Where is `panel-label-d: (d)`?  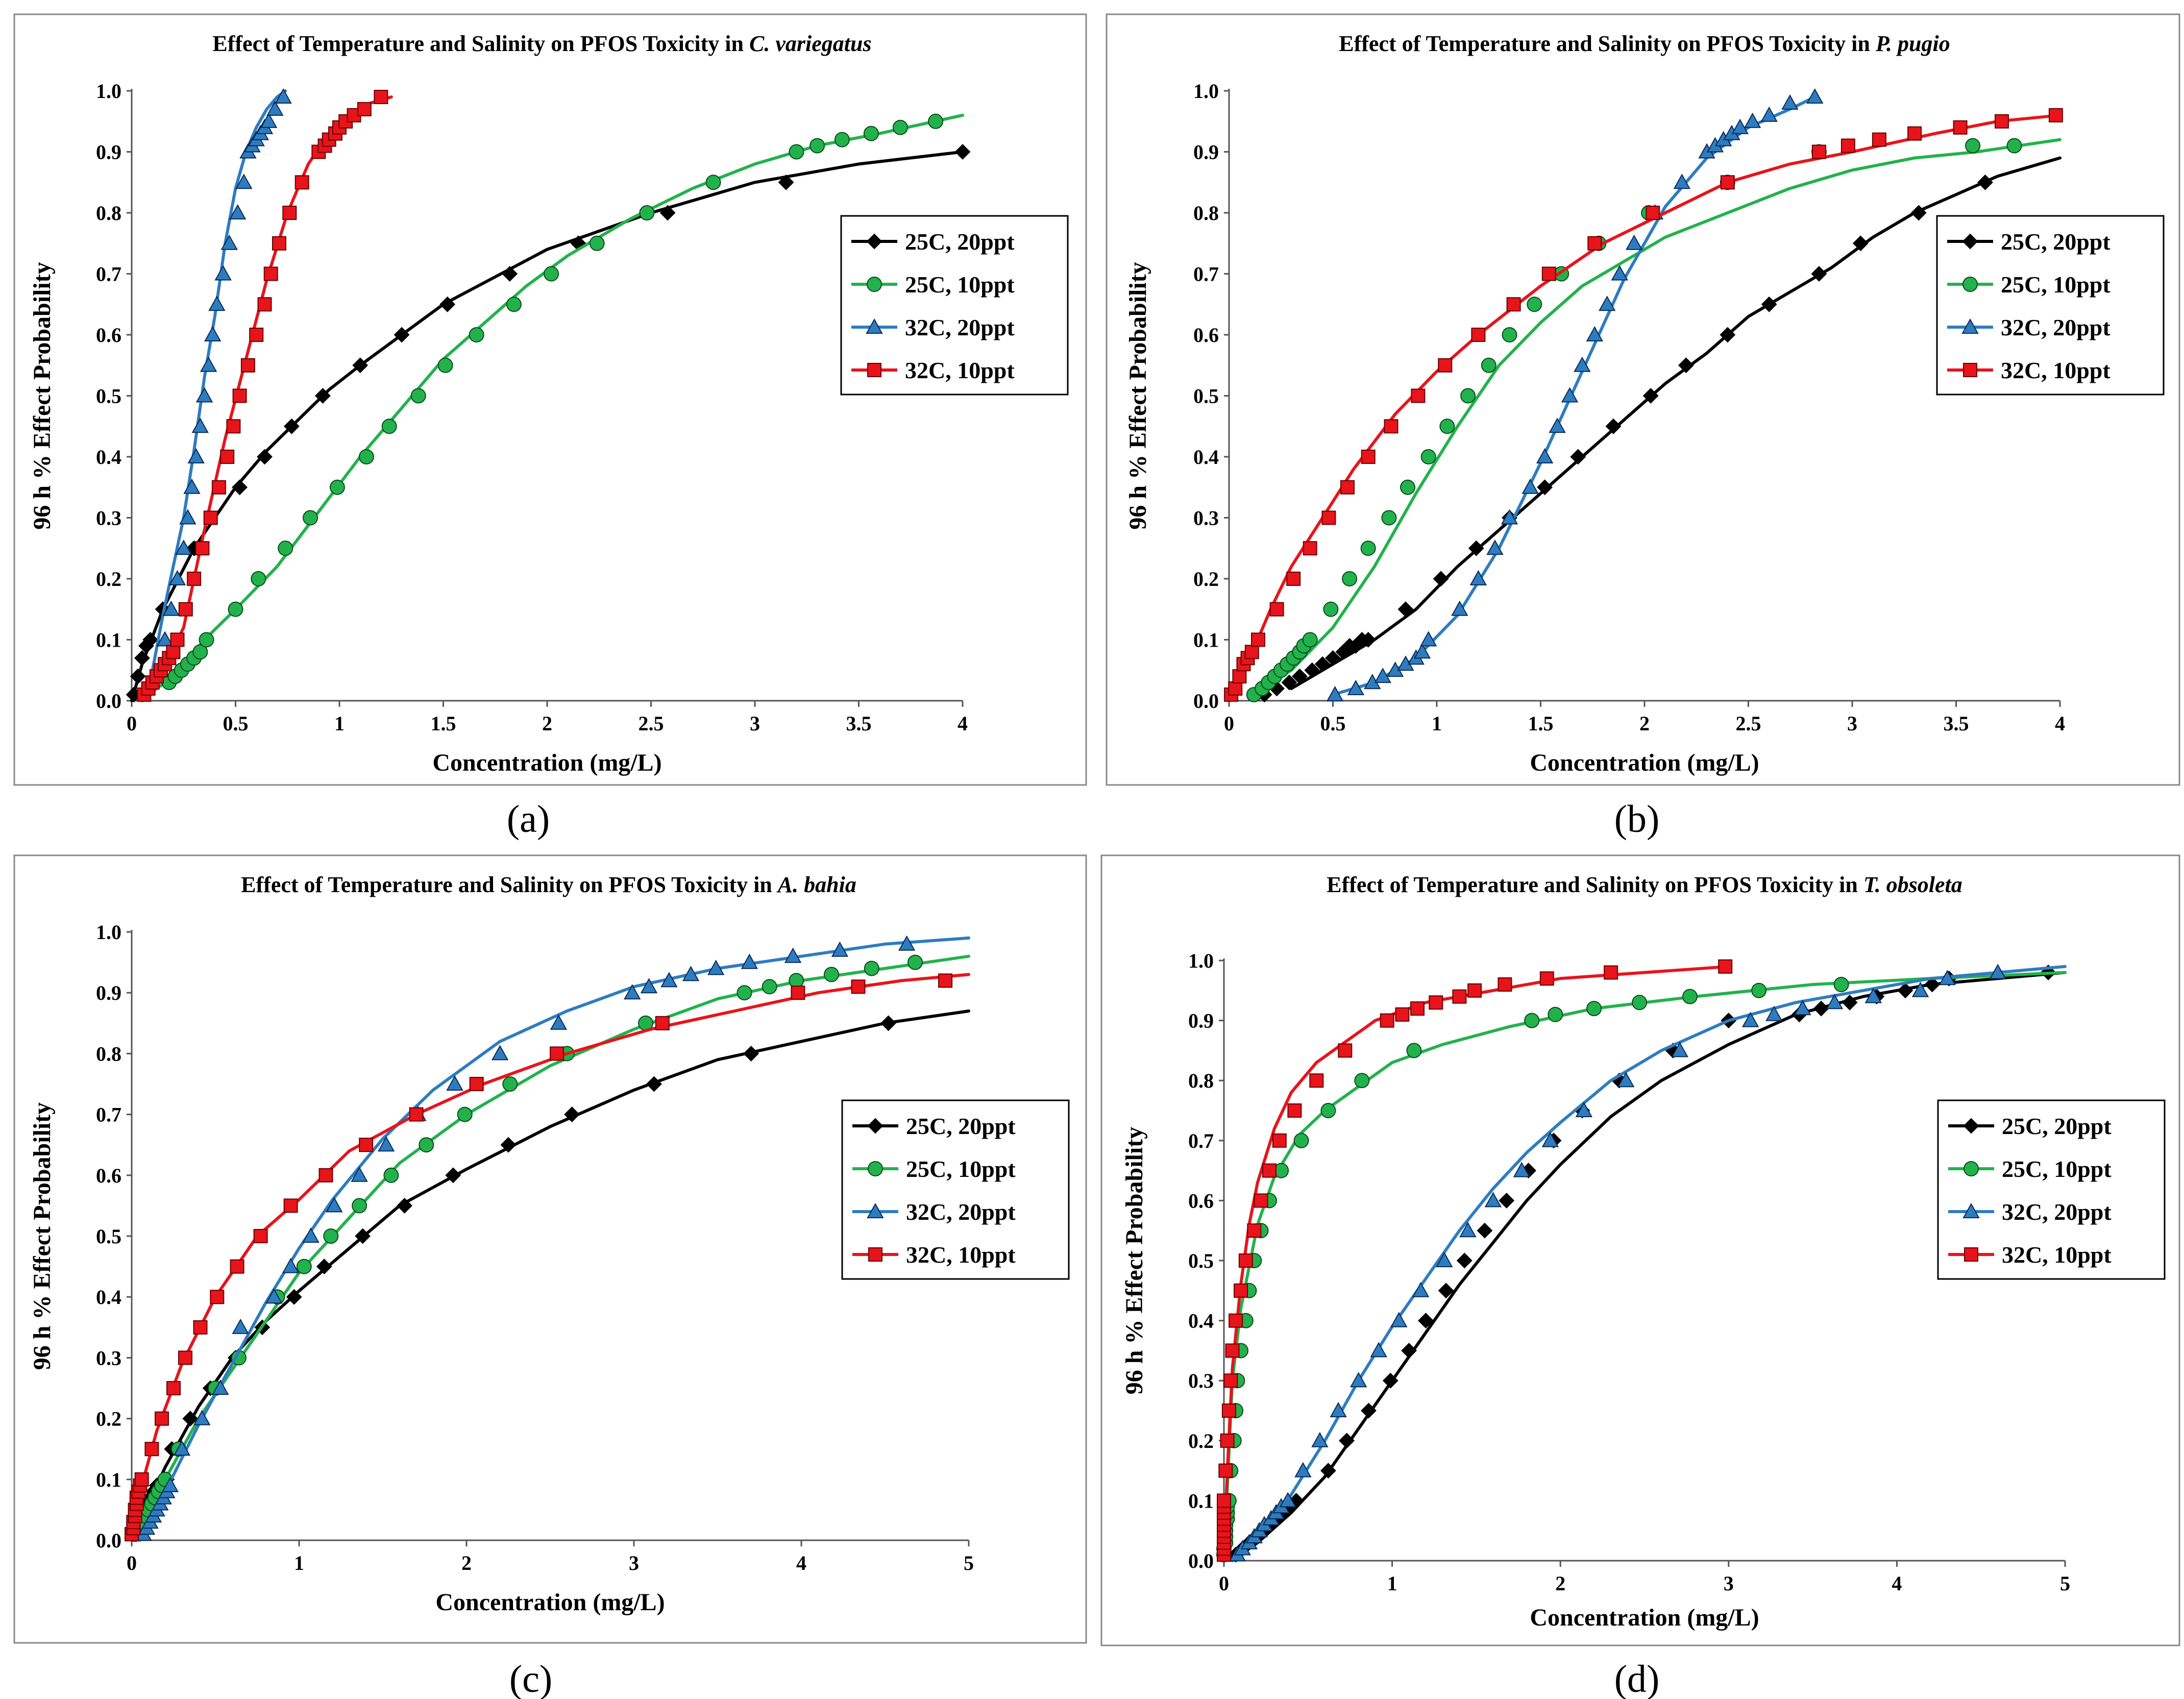
panel-label-d: (d) is located at coordinates (1637, 1678).